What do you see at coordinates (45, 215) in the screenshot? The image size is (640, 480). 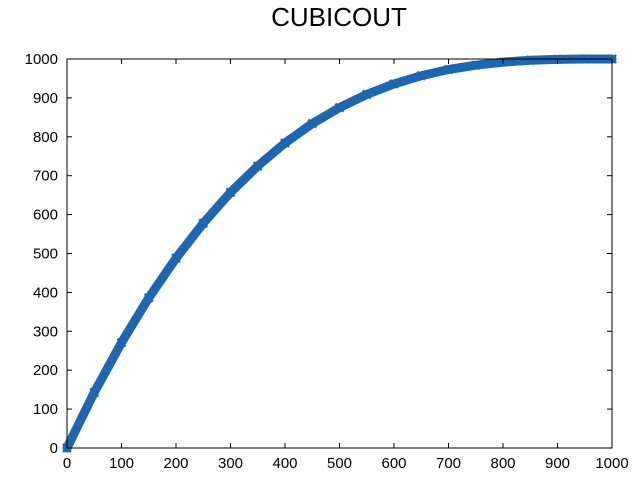 I see `y-tick-label: 600` at bounding box center [45, 215].